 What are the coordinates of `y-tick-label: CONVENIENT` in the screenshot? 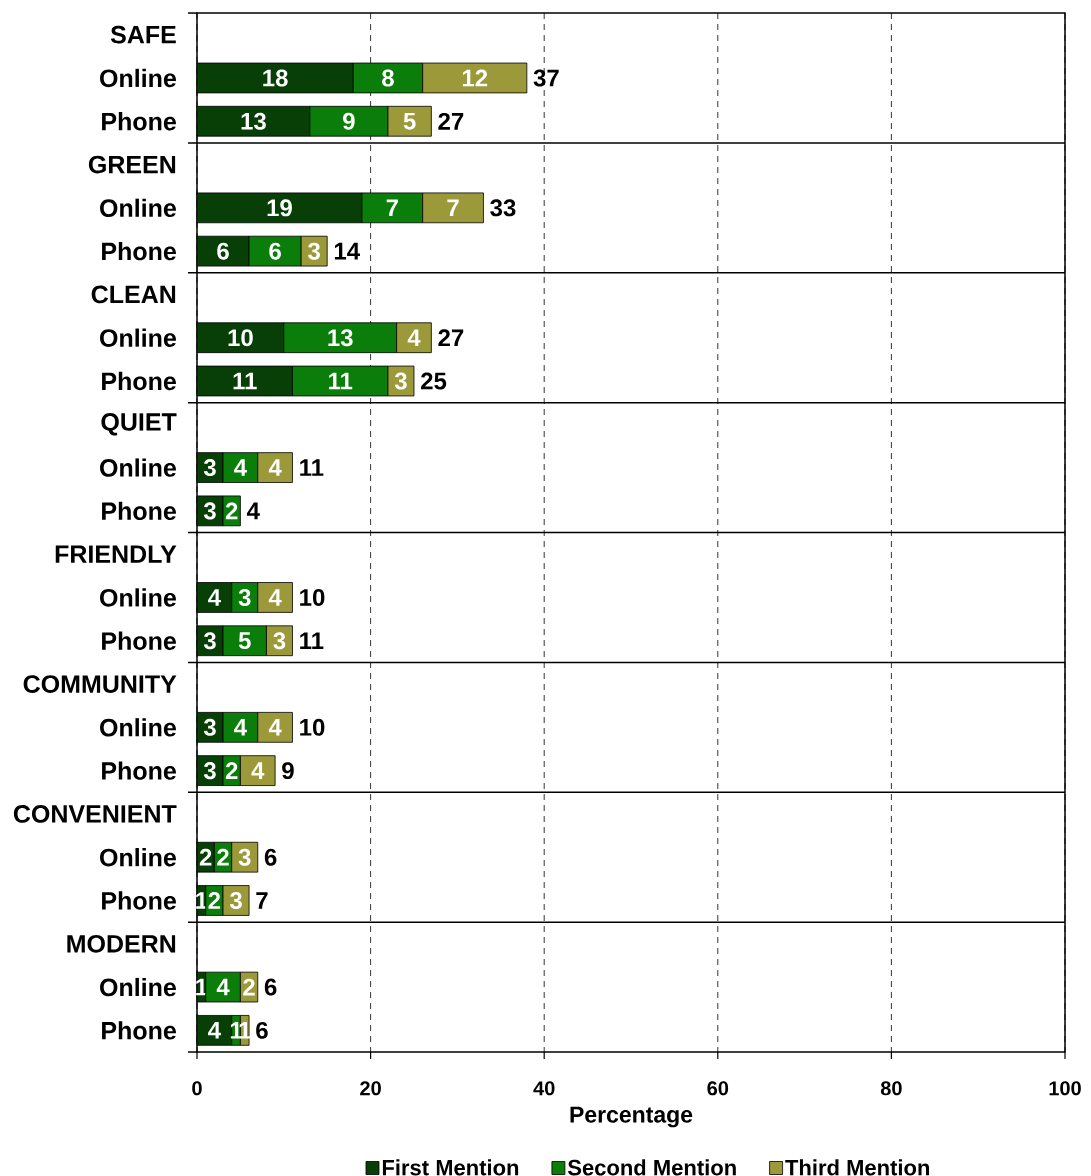 It's located at (95, 814).